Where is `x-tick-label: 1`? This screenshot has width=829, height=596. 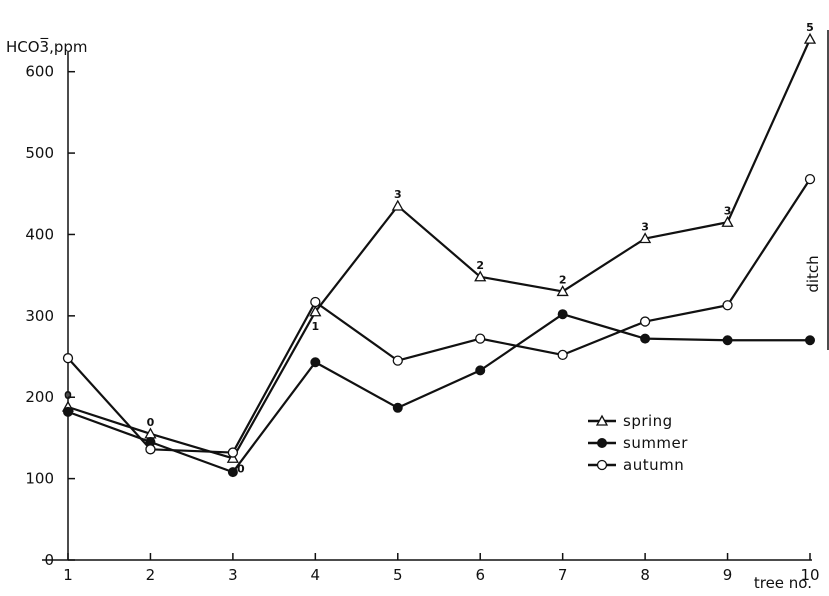
x-tick-label: 1 is located at coordinates (68, 575).